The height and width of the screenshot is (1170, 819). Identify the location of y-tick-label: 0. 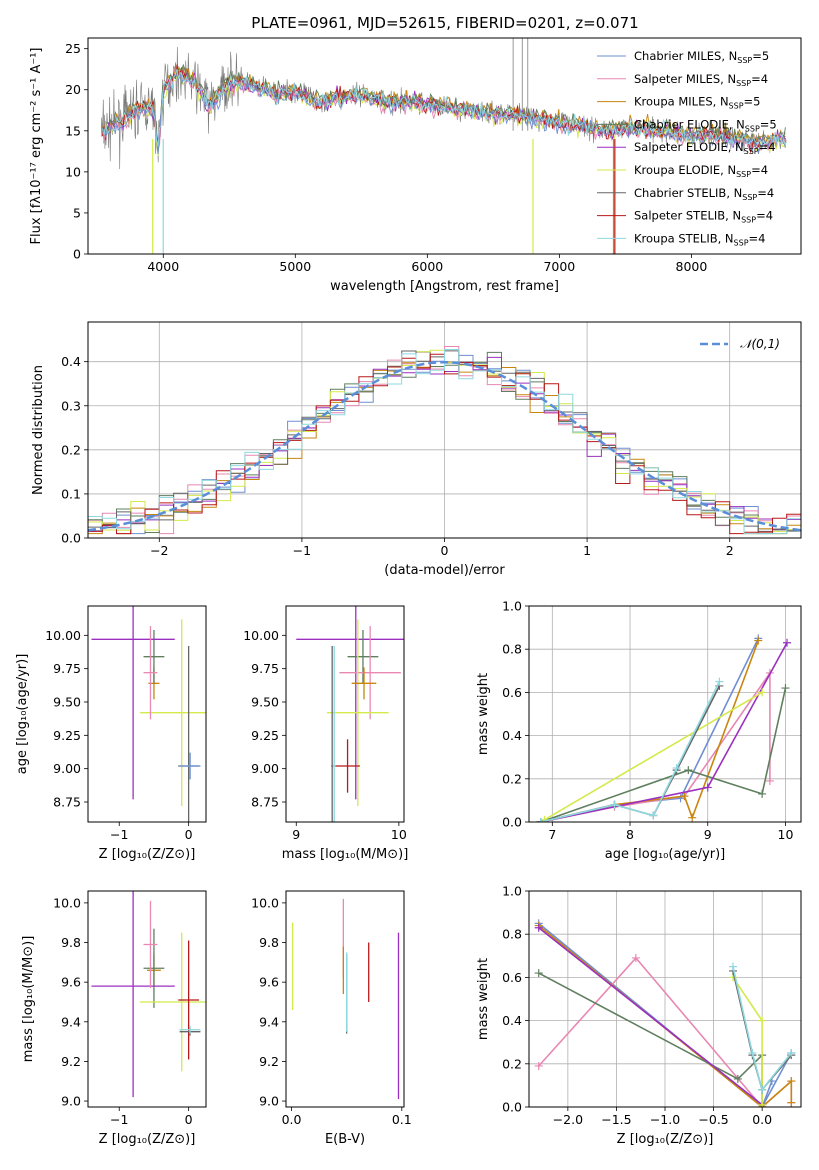
(77, 254).